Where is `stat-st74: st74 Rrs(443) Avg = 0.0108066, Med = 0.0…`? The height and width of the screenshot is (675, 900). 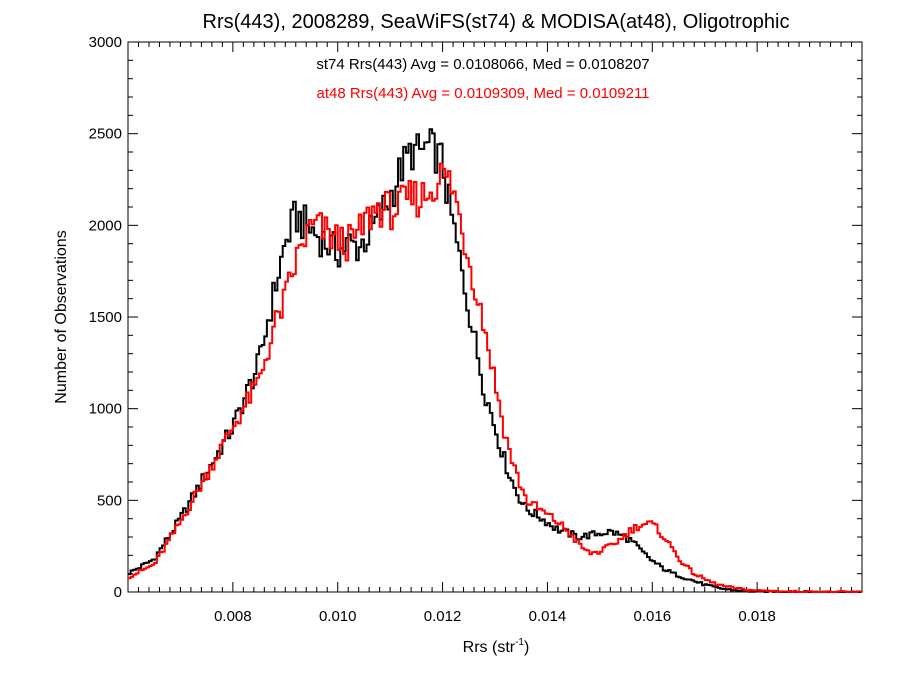
stat-st74: st74 Rrs(443) Avg = 0.0108066, Med = 0.0… is located at coordinates (482, 64).